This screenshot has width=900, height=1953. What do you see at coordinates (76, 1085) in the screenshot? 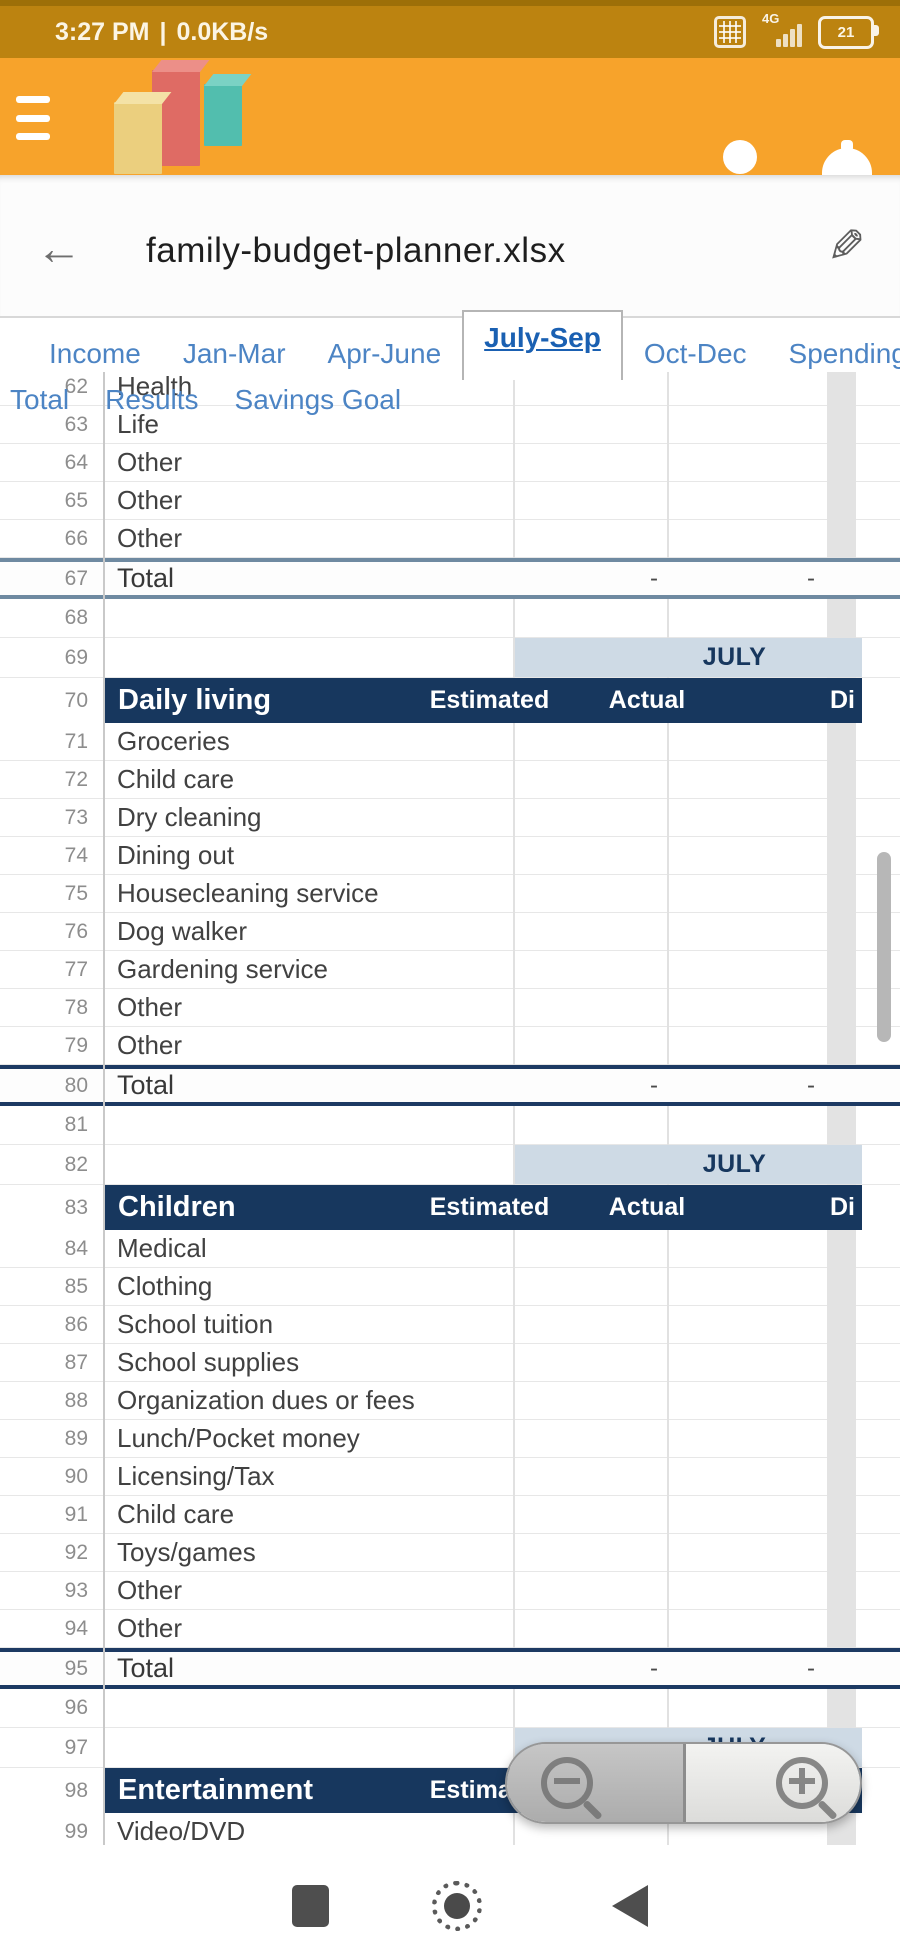
I see `row-number: 80` at bounding box center [76, 1085].